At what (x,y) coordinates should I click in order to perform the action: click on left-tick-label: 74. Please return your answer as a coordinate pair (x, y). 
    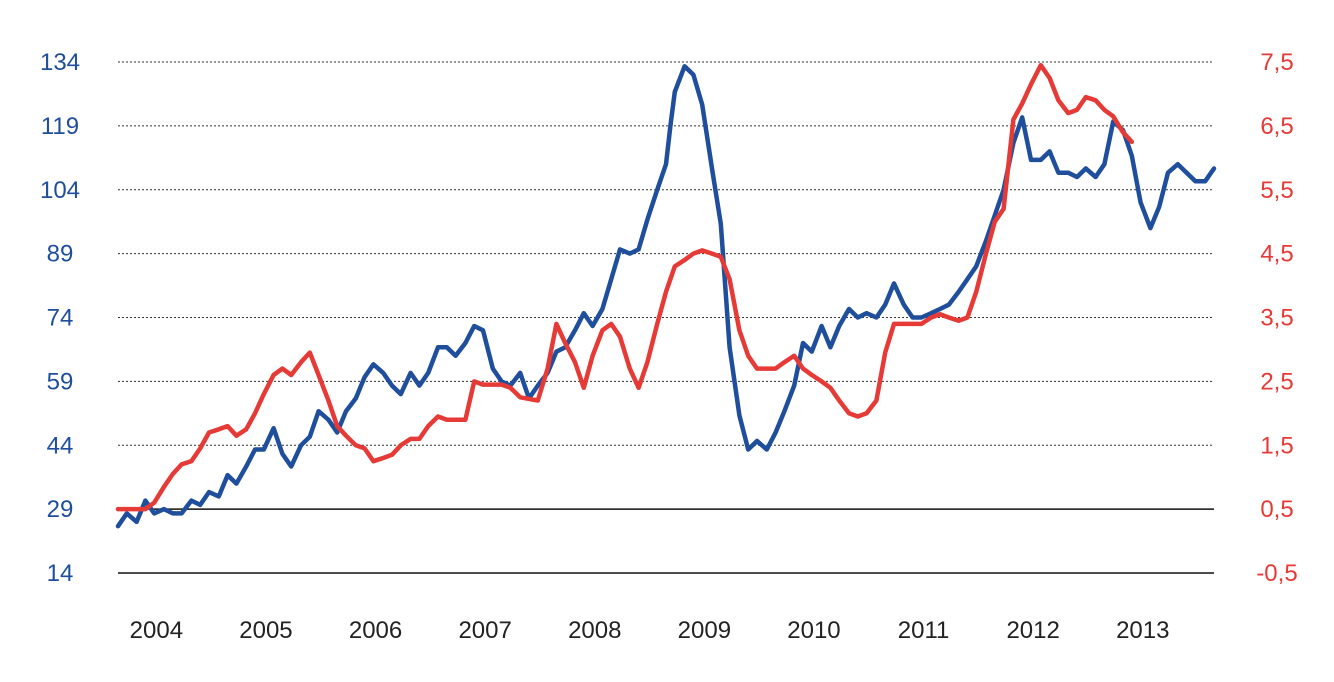
    Looking at the image, I should click on (60, 318).